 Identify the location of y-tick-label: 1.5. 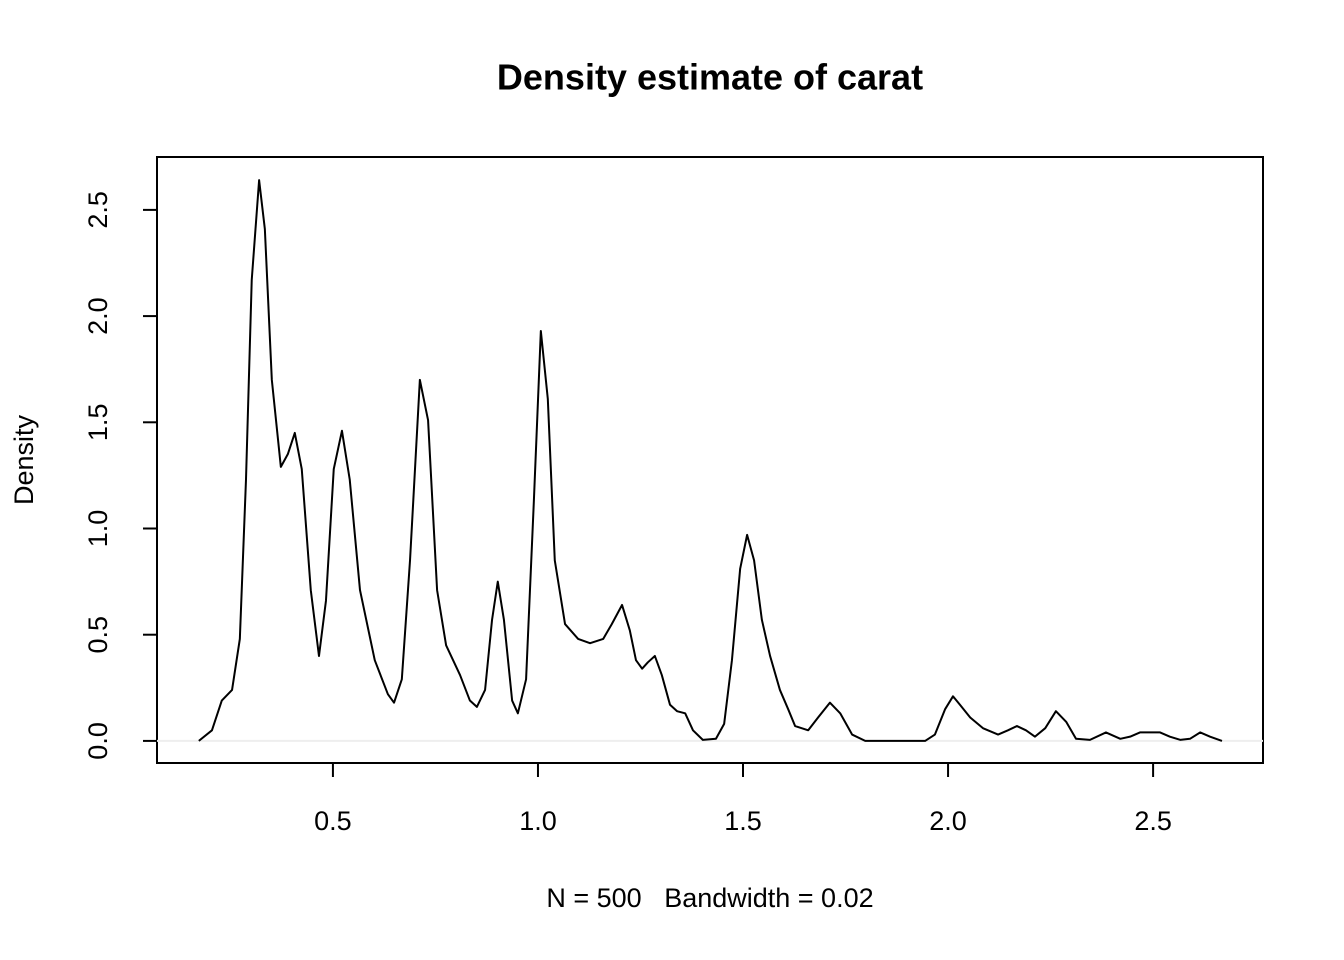
(98, 423).